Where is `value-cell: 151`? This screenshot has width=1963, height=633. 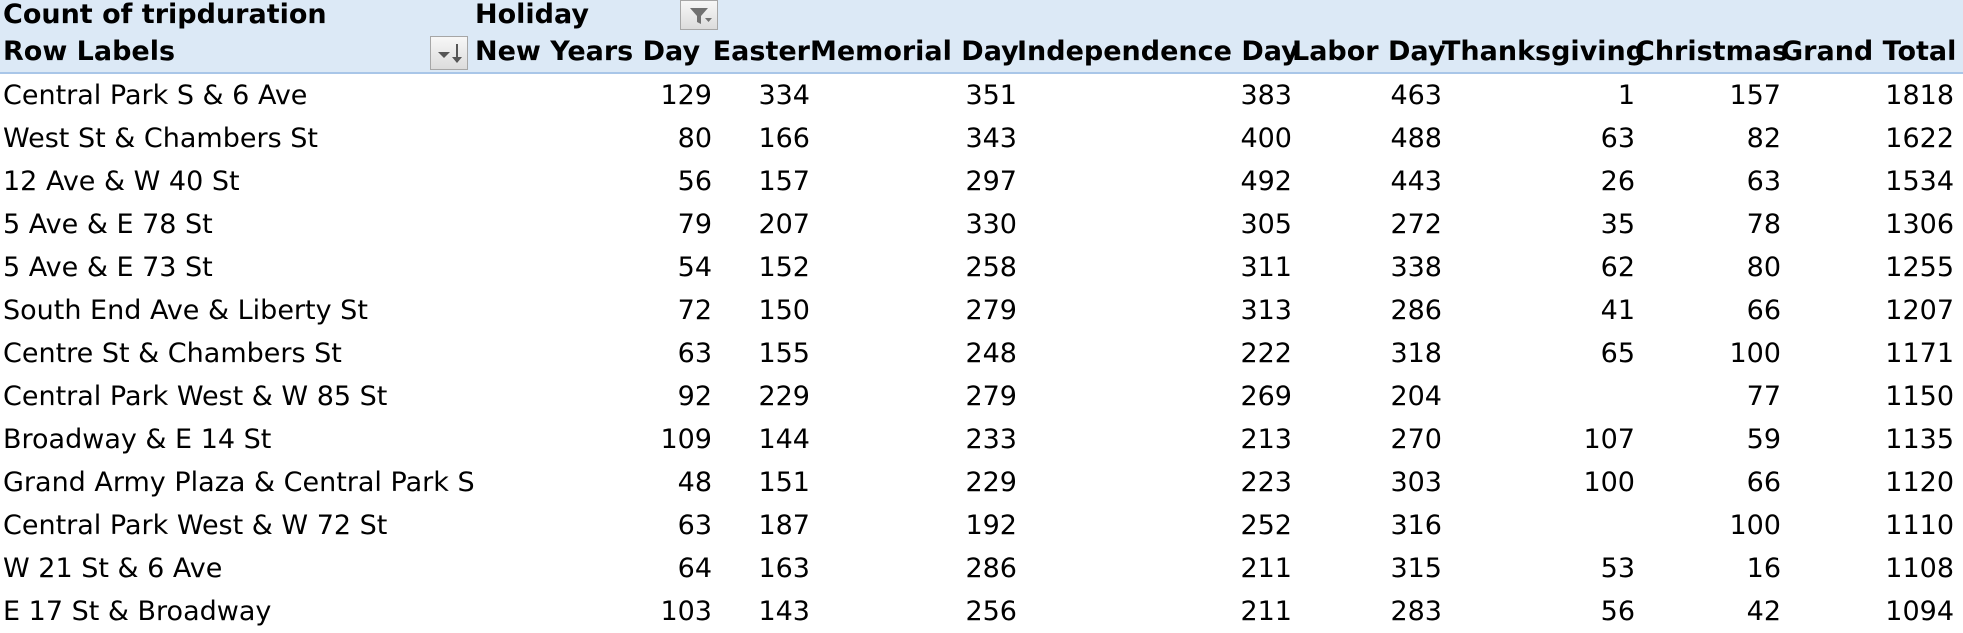 value-cell: 151 is located at coordinates (784, 482).